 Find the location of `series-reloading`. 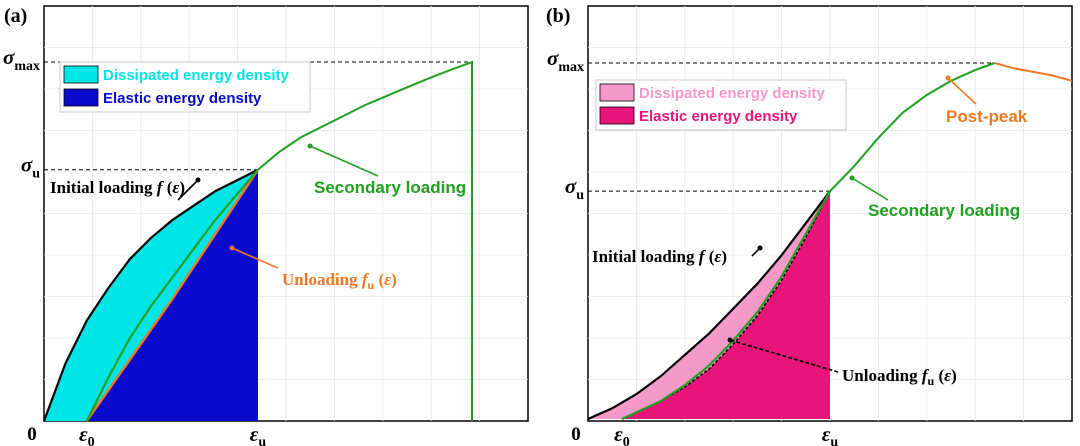

series-reloading is located at coordinates (172, 295).